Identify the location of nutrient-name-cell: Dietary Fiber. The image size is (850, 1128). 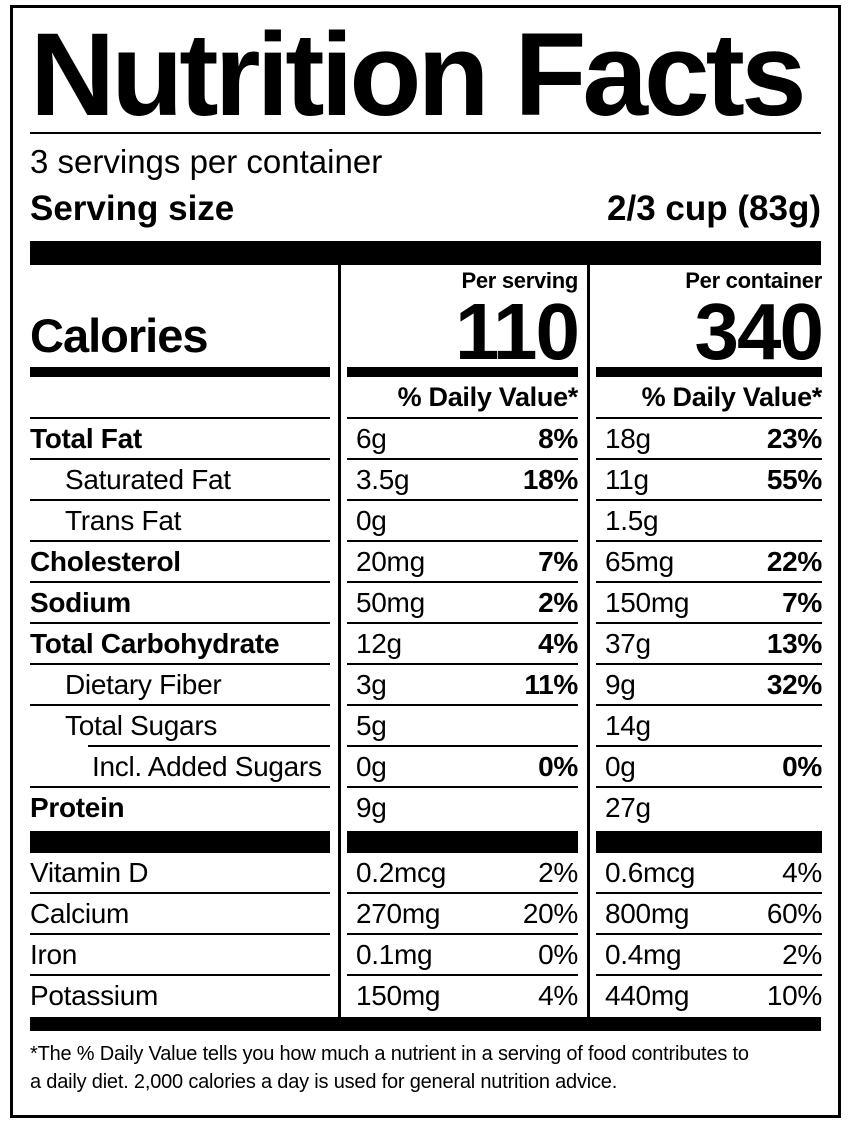
(180, 686).